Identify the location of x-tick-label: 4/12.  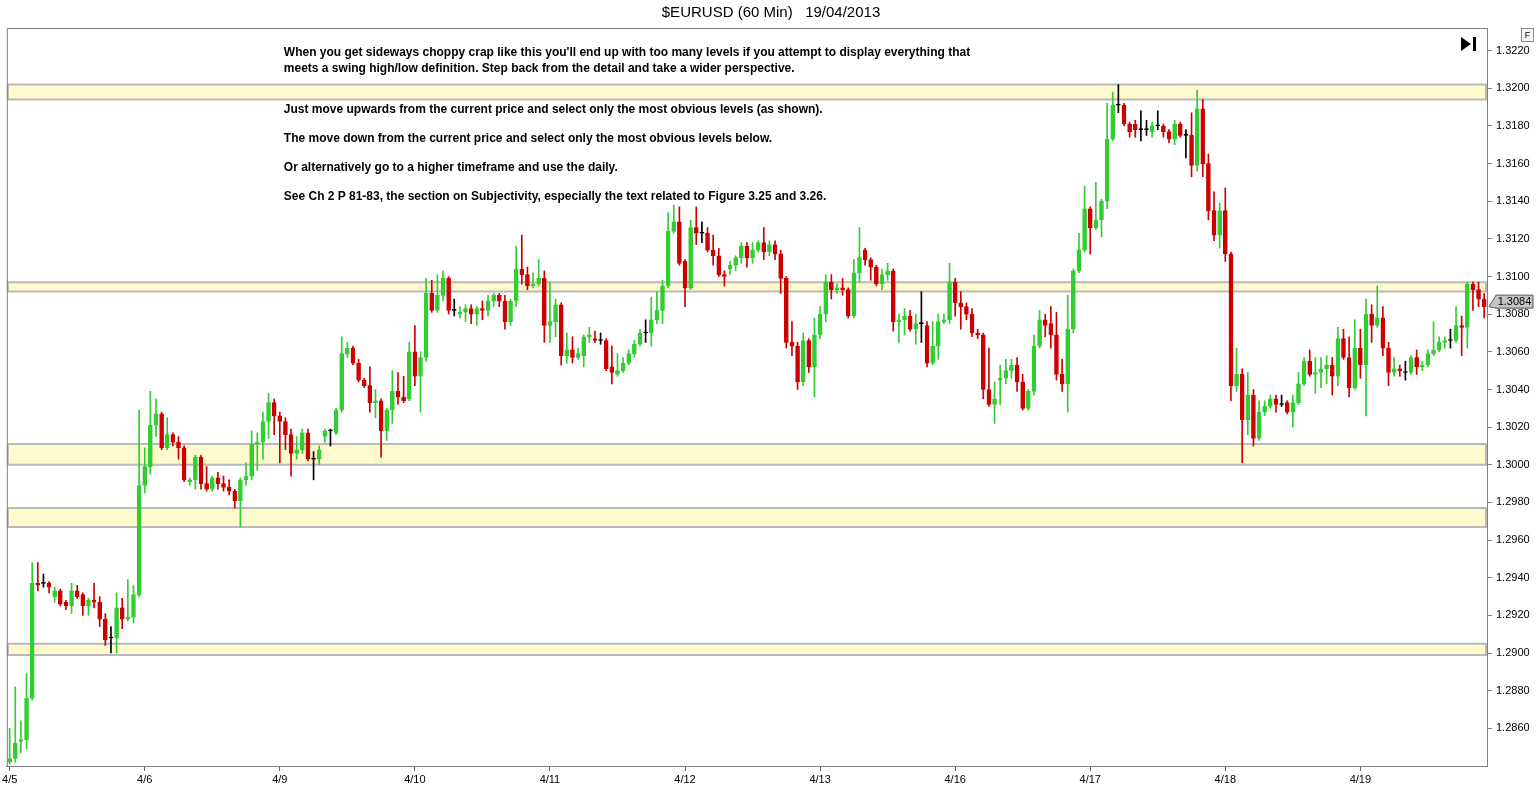
(685, 778).